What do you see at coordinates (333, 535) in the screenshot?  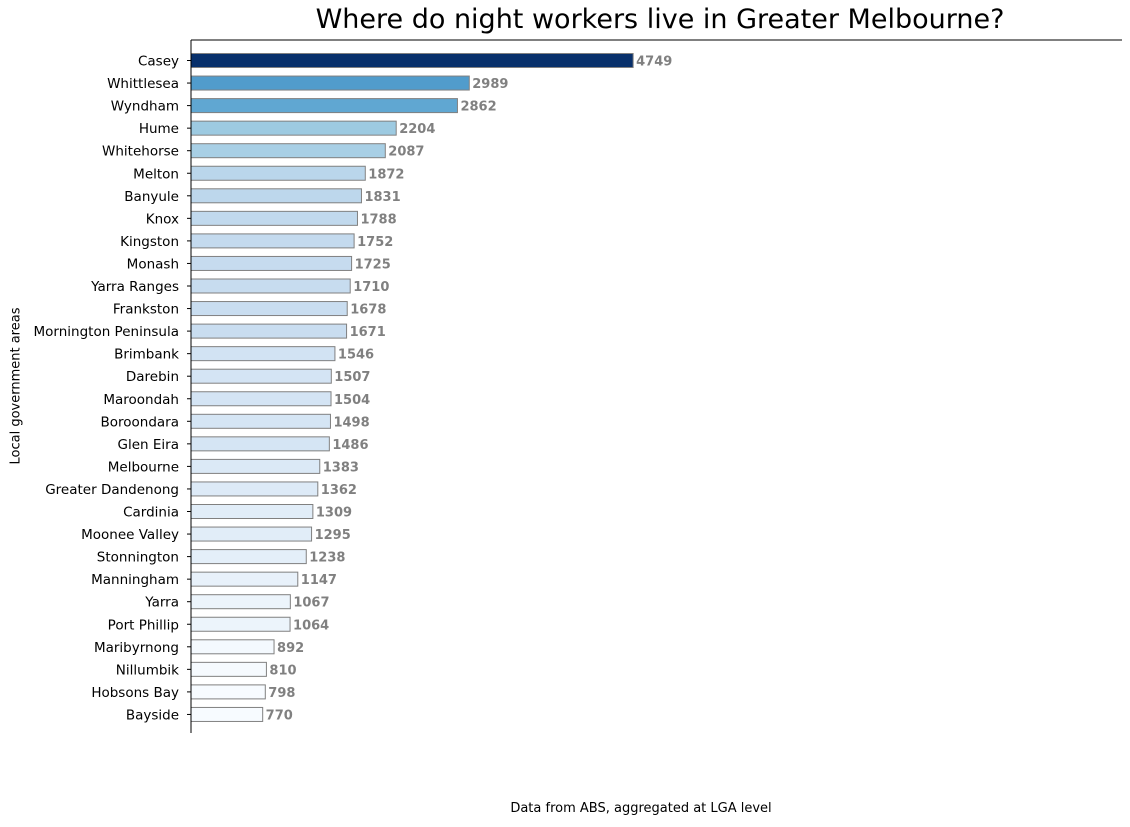 I see `value-label: 1295` at bounding box center [333, 535].